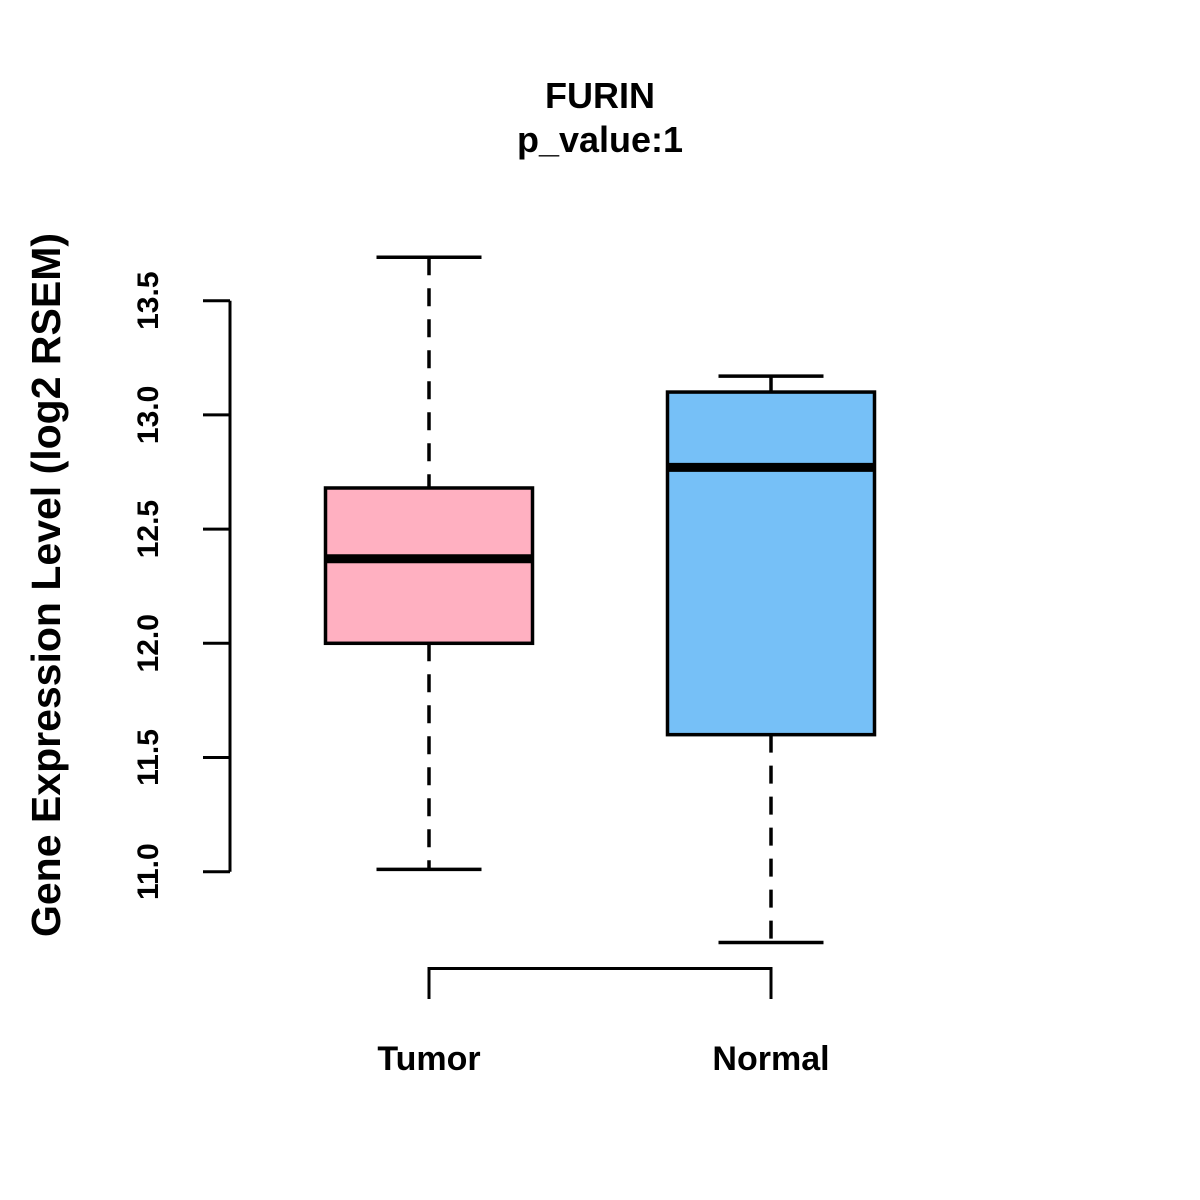 The width and height of the screenshot is (1200, 1200). What do you see at coordinates (429, 566) in the screenshot?
I see `tumor-box` at bounding box center [429, 566].